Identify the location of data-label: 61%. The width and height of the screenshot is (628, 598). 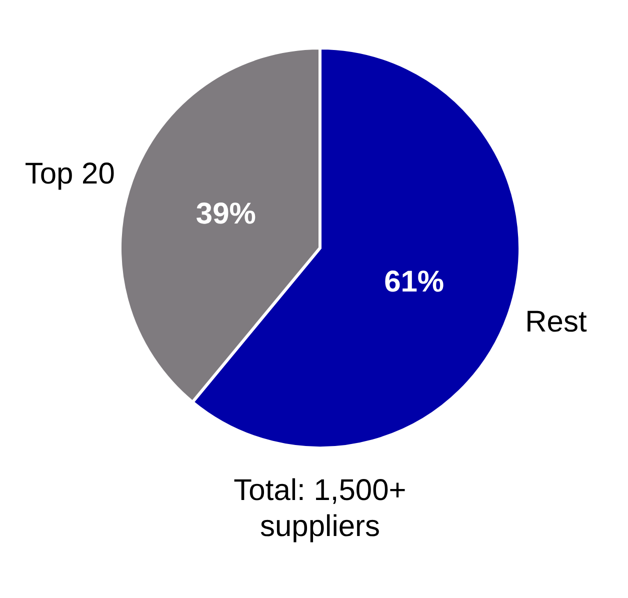
(414, 281).